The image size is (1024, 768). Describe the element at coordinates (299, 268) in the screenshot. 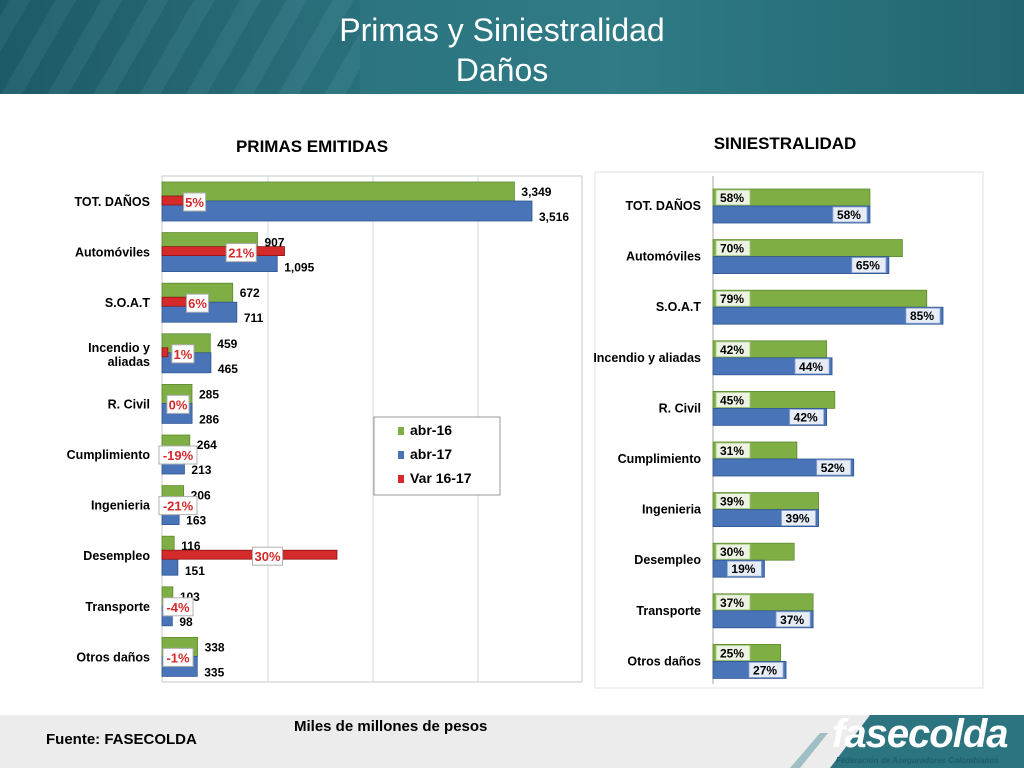

I see `primas-value-label-abr-17: 1,095` at that location.